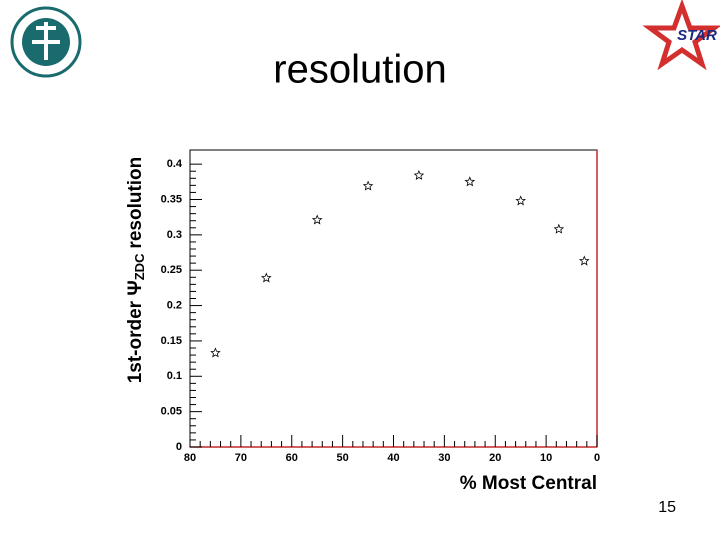 This screenshot has width=720, height=540. I want to click on slide-title: resolution, so click(359, 70).